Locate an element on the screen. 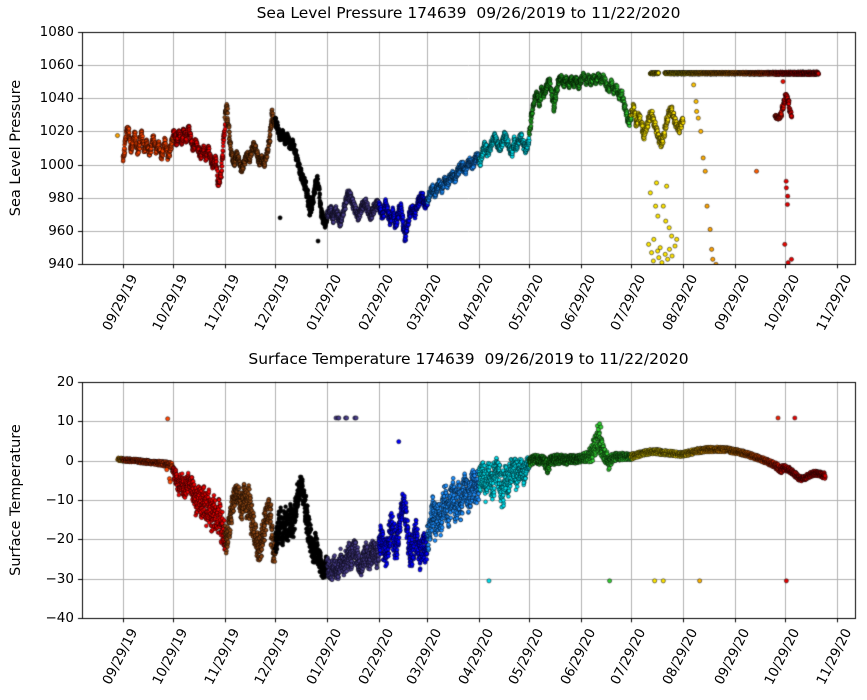 This screenshot has height=700, width=867. y-tick-label: 980 is located at coordinates (61, 197).